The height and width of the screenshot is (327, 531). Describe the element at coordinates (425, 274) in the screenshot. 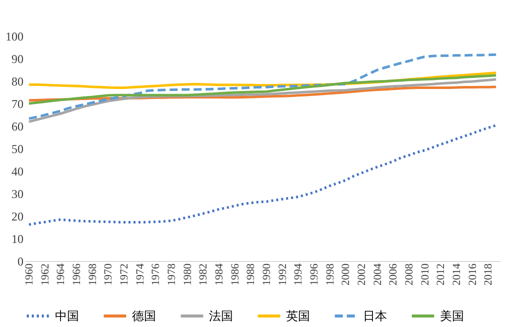

I see `x-tick-label: 2010` at that location.